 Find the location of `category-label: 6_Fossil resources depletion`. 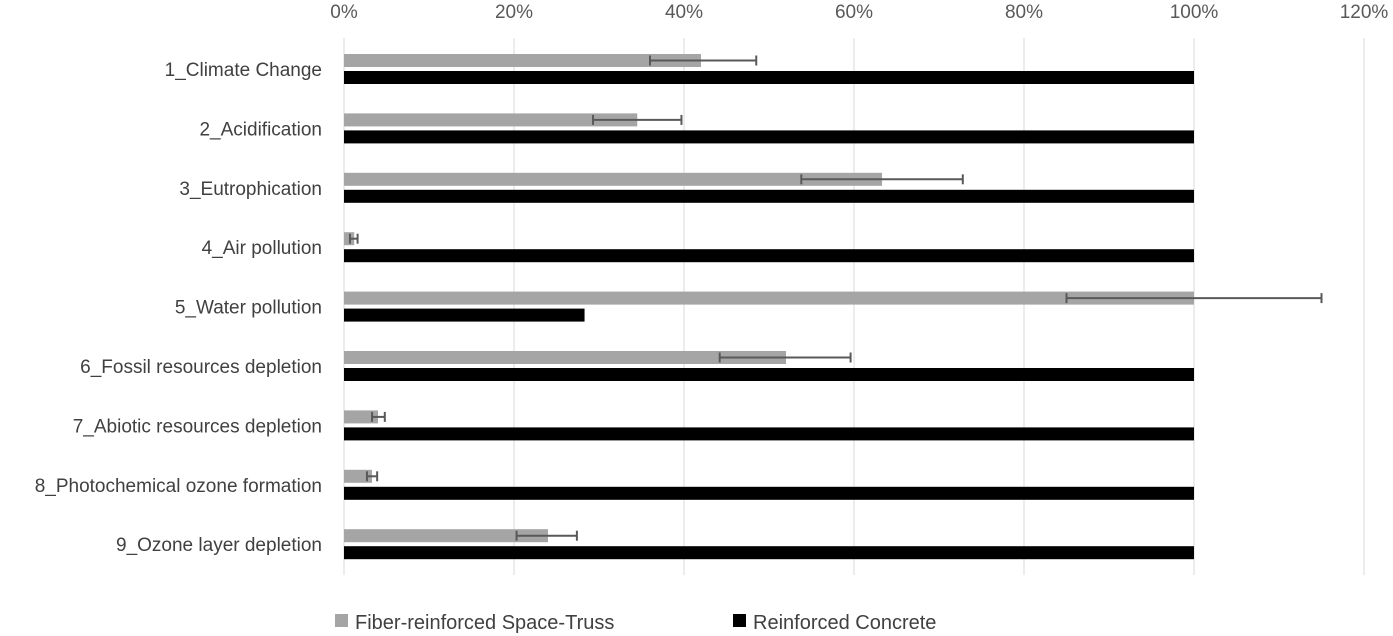

category-label: 6_Fossil resources depletion is located at coordinates (201, 367).